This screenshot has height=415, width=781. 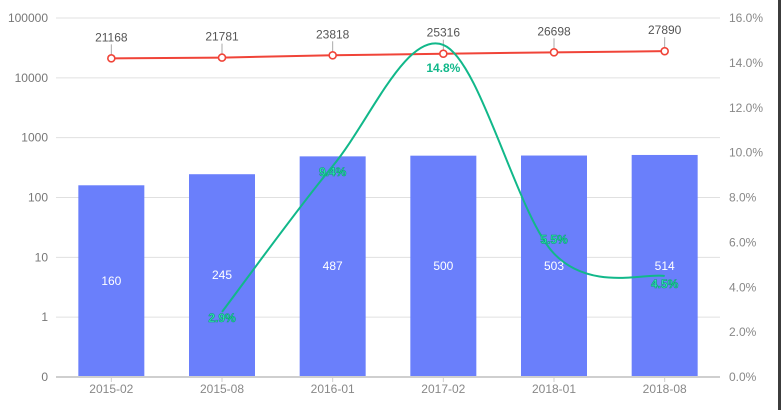 I want to click on green-value-label: 4.5%, so click(x=665, y=284).